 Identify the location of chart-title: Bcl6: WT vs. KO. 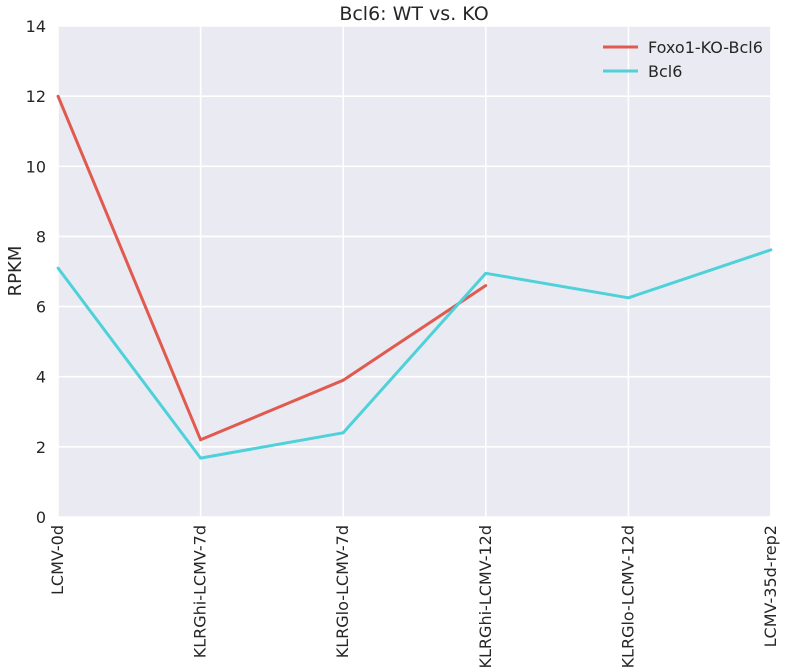
(413, 14).